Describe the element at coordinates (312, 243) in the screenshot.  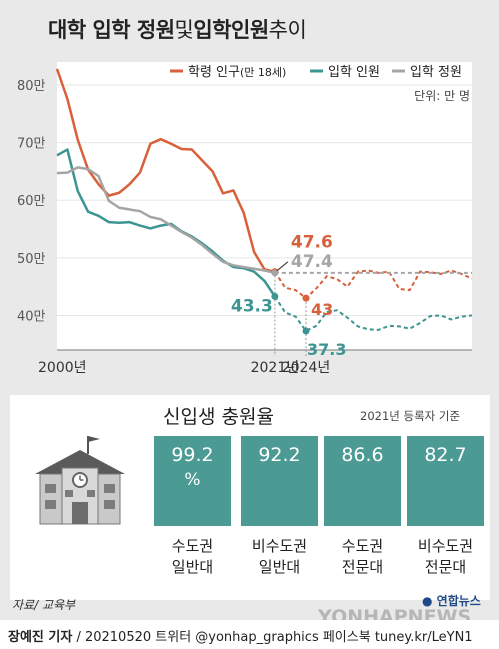
I see `data-label: 47.6` at that location.